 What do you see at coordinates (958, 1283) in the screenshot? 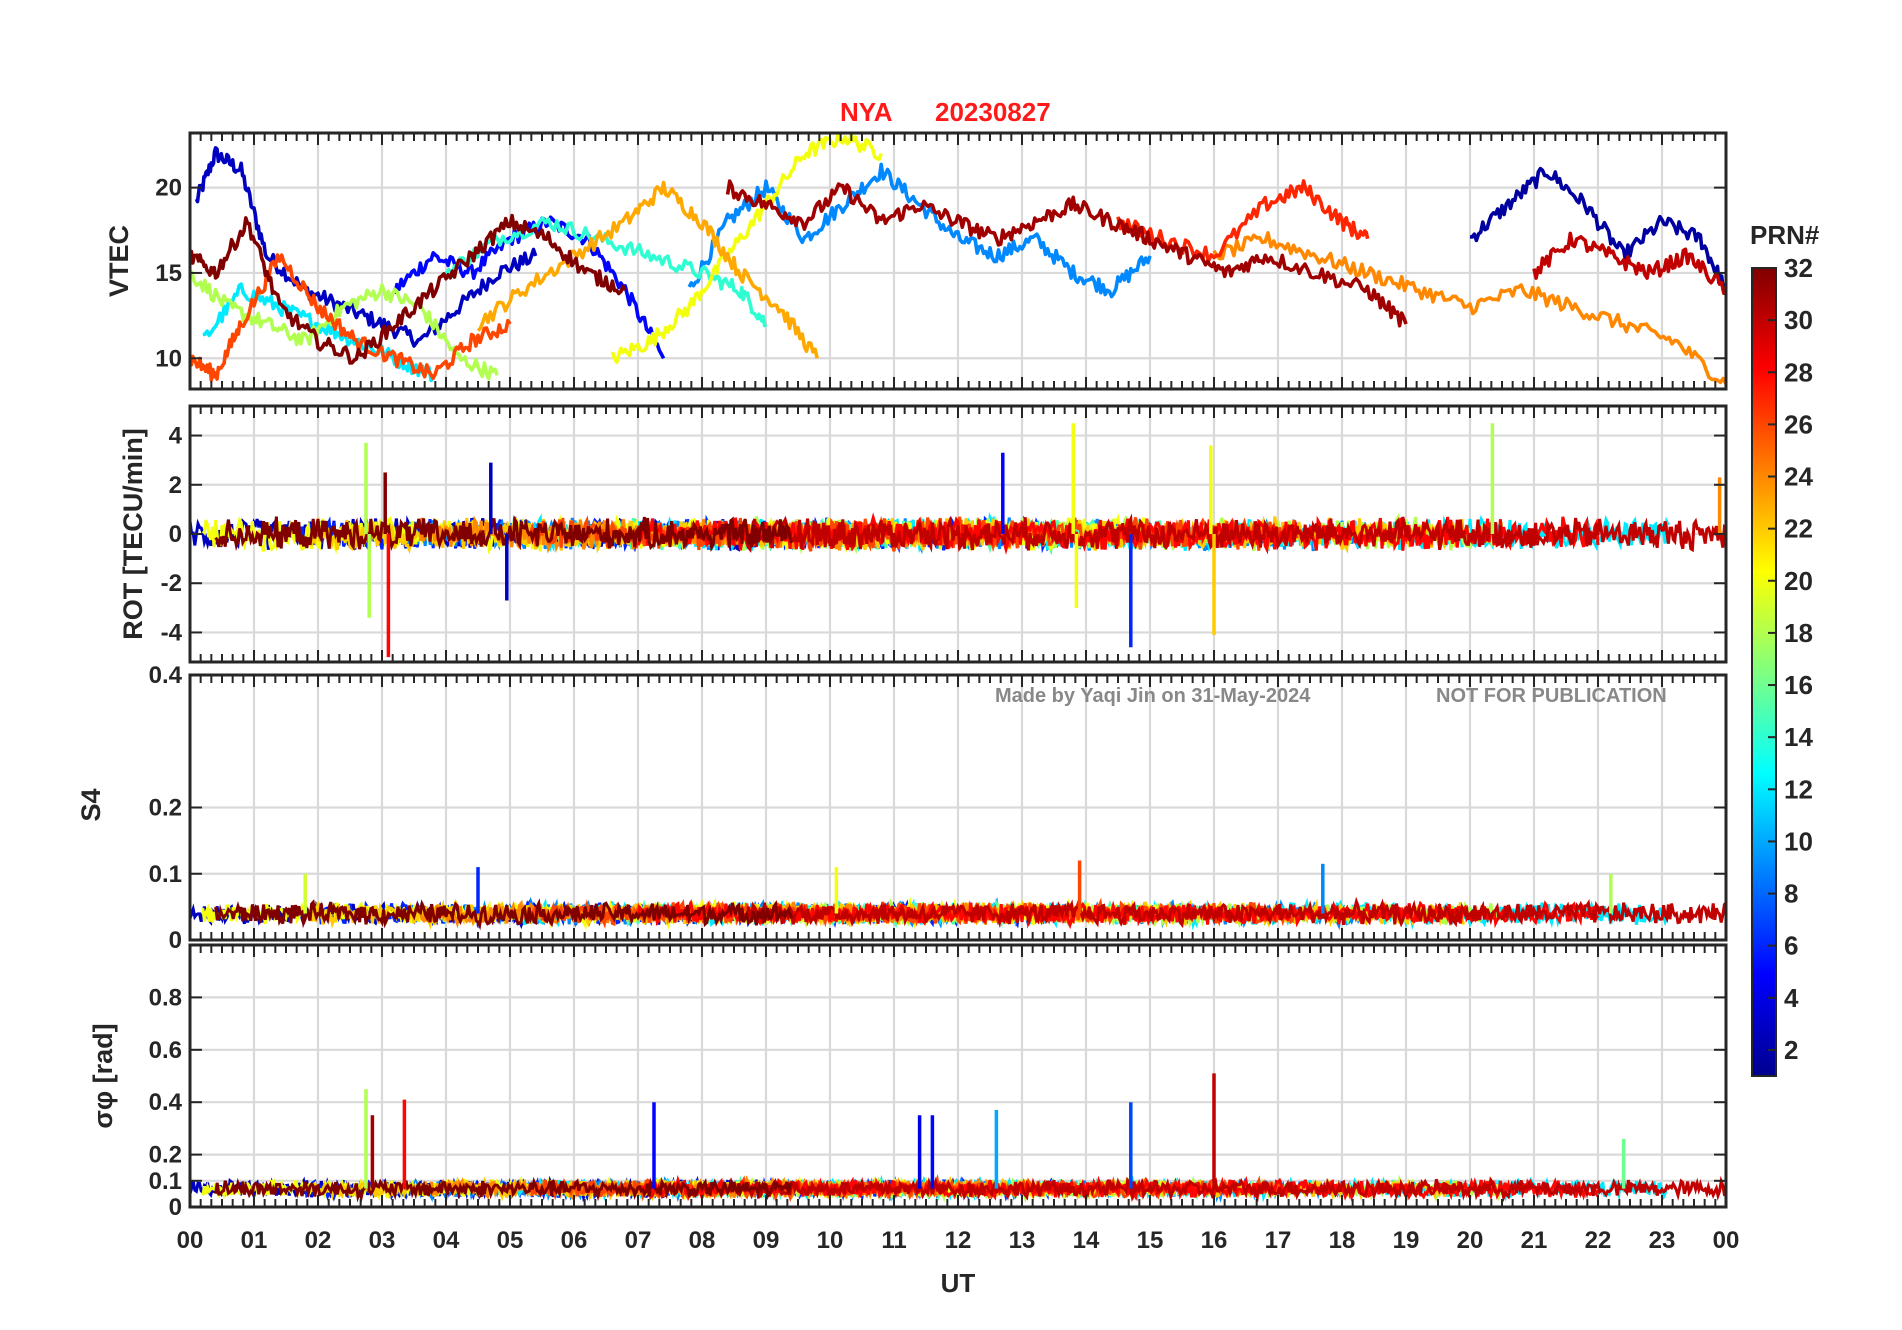
I see `x-axis-label: UT` at bounding box center [958, 1283].